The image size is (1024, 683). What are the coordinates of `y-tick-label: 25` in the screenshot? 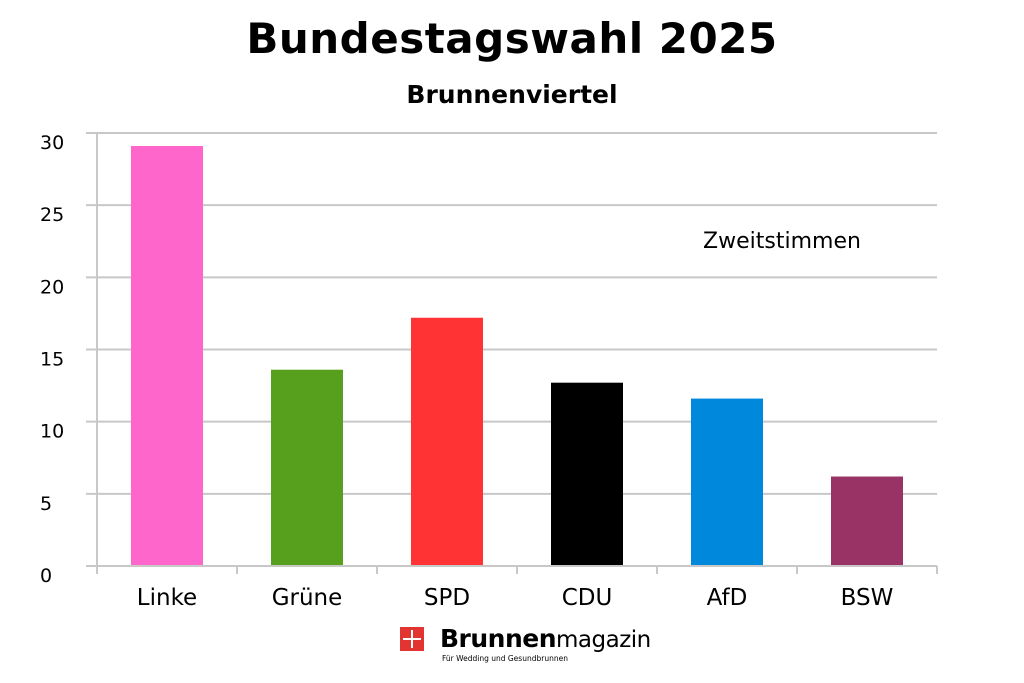 It's located at (52, 215).